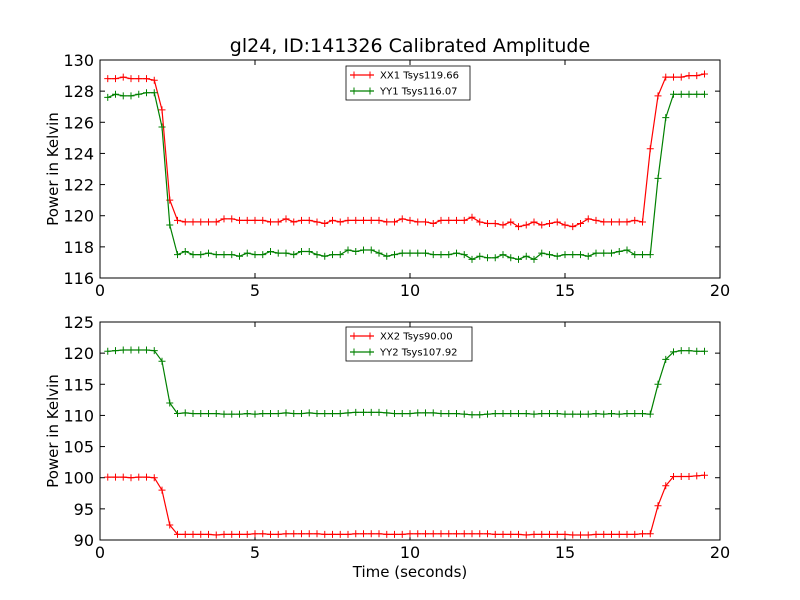 The image size is (800, 600). I want to click on chart-1-y-axis-label: Power in Kelvin, so click(53, 169).